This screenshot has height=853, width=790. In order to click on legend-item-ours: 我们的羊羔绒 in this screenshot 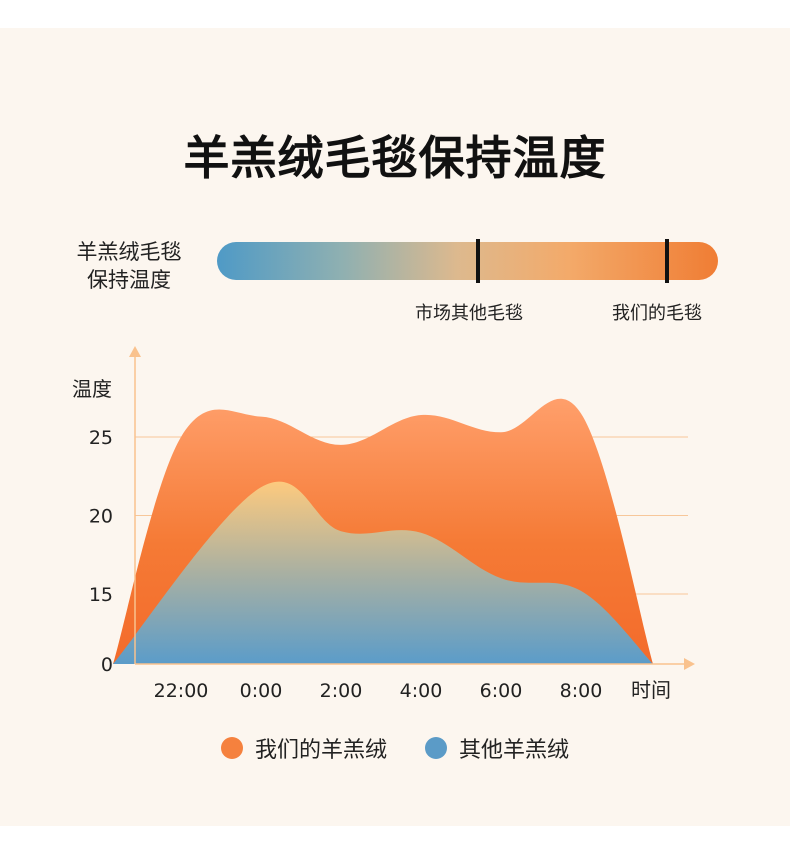, I will do `click(303, 748)`.